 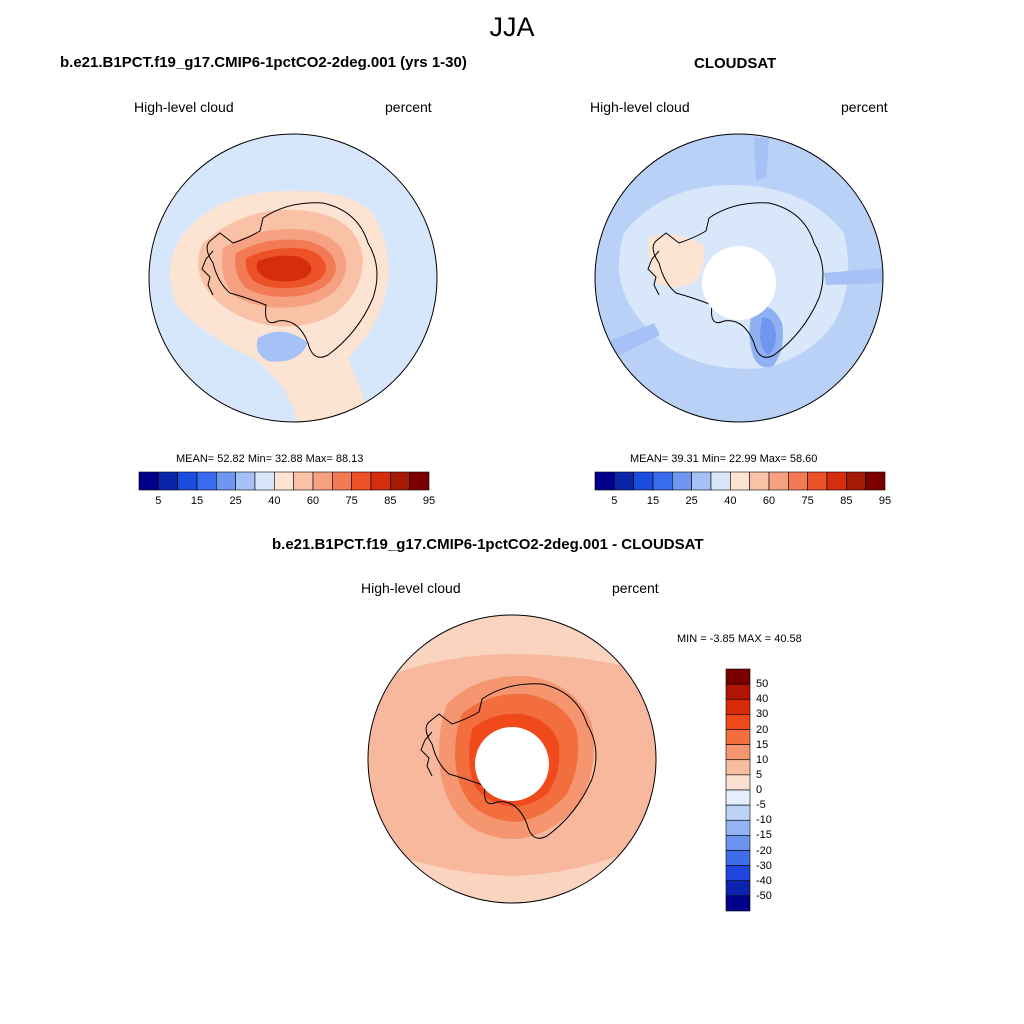 I want to click on model-colorbar, so click(x=284, y=481).